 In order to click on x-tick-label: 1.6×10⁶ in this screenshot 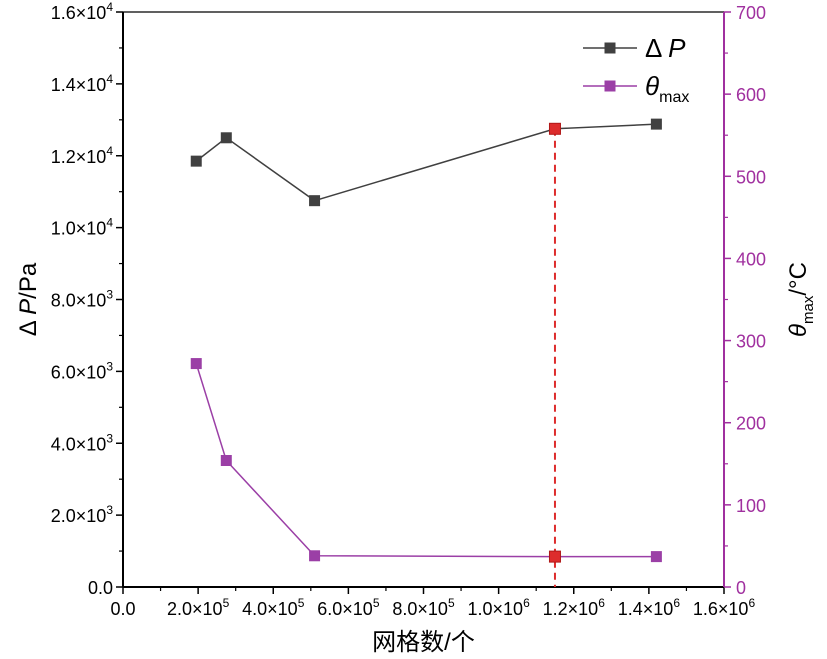, I will do `click(724, 607)`.